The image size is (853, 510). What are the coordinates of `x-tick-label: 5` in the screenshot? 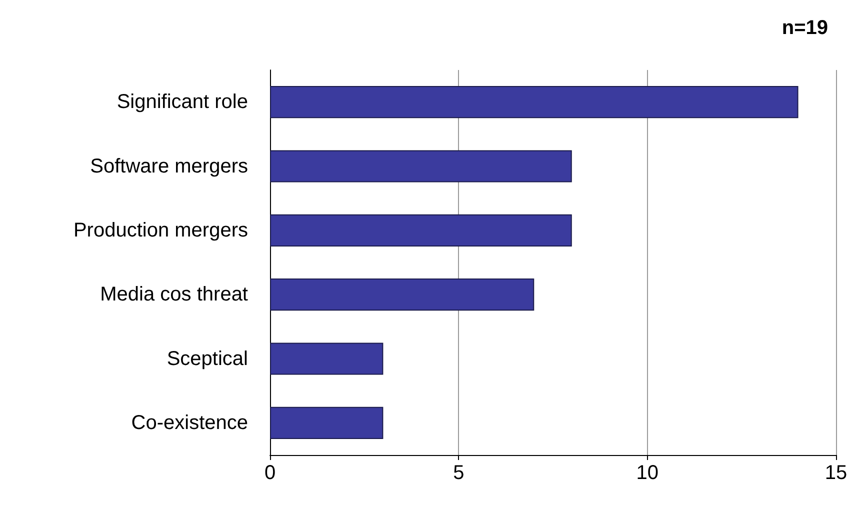 It's located at (458, 473).